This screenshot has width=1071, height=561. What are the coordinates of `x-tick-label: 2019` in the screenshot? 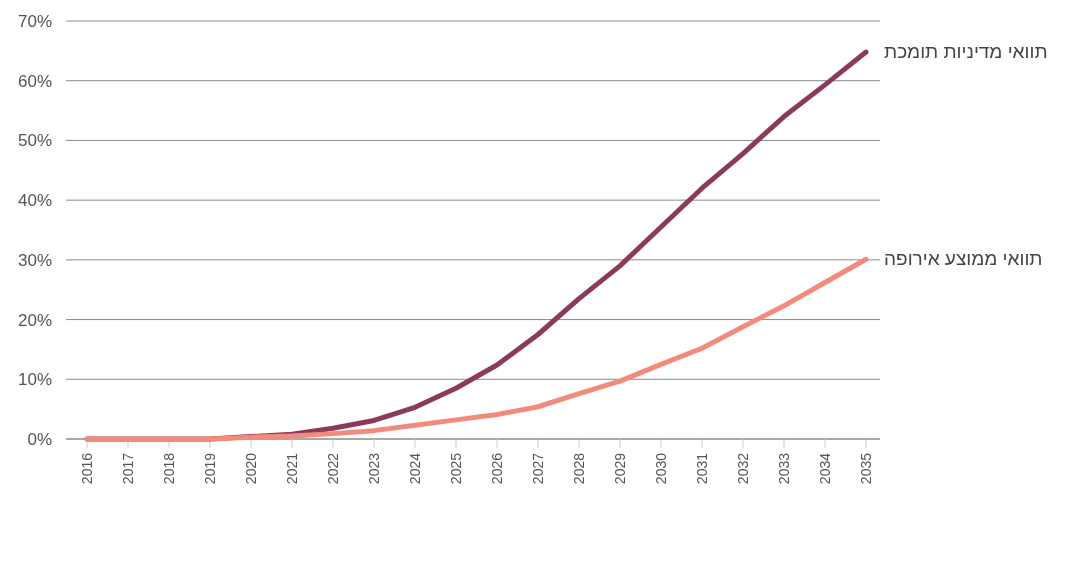 It's located at (210, 468).